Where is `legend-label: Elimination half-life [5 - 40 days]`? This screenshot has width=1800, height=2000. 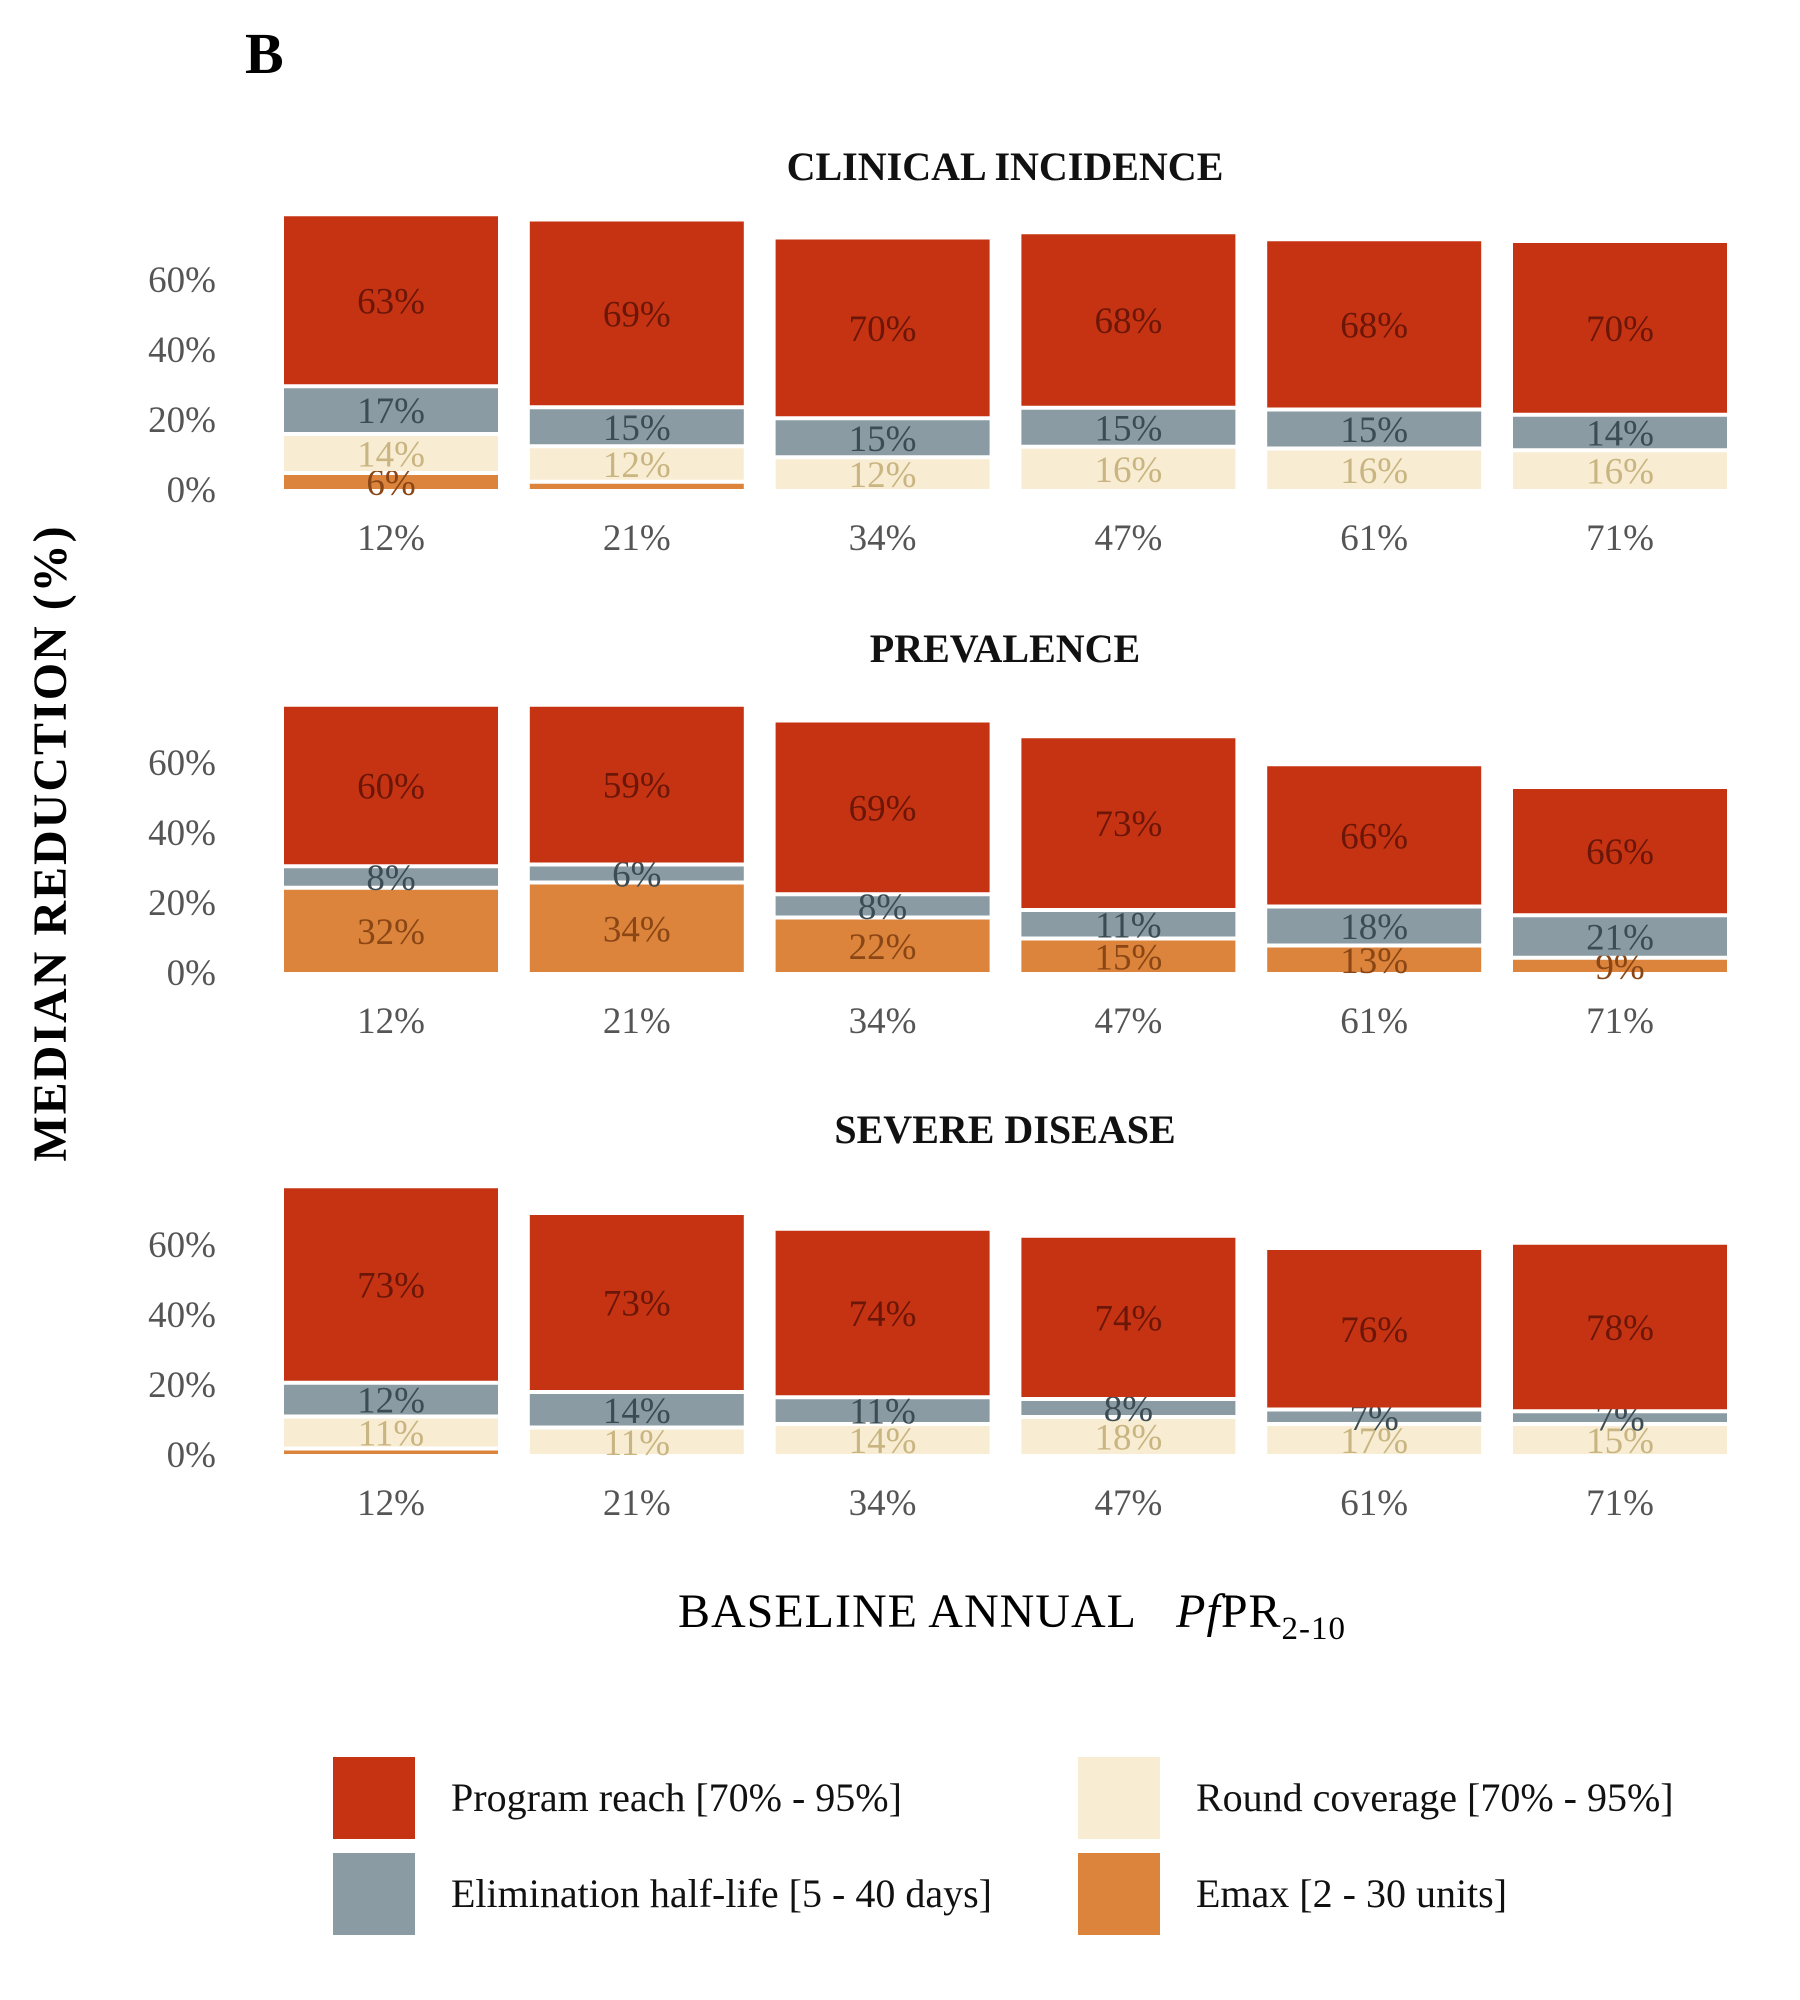 legend-label: Elimination half-life [5 - 40 days] is located at coordinates (721, 1893).